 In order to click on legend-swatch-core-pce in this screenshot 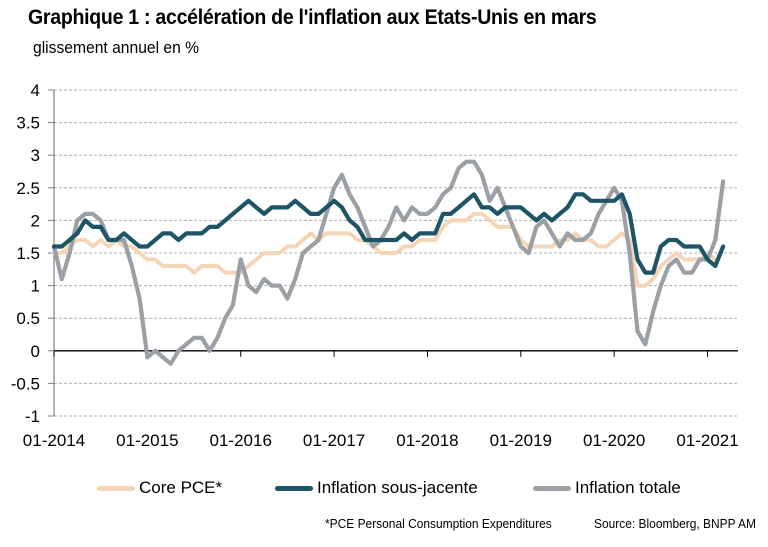, I will do `click(116, 488)`.